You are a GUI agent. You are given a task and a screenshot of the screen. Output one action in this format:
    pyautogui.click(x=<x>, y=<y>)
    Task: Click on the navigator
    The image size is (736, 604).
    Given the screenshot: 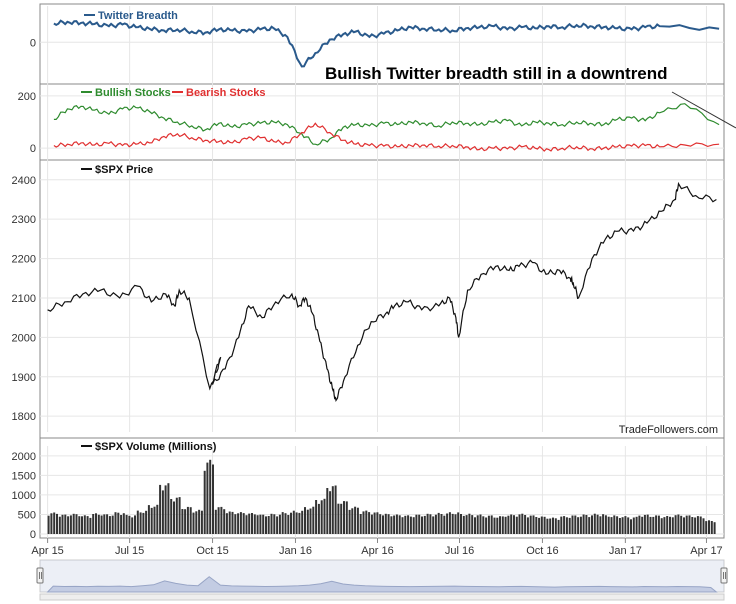 What is the action you would take?
    pyautogui.click(x=382, y=580)
    